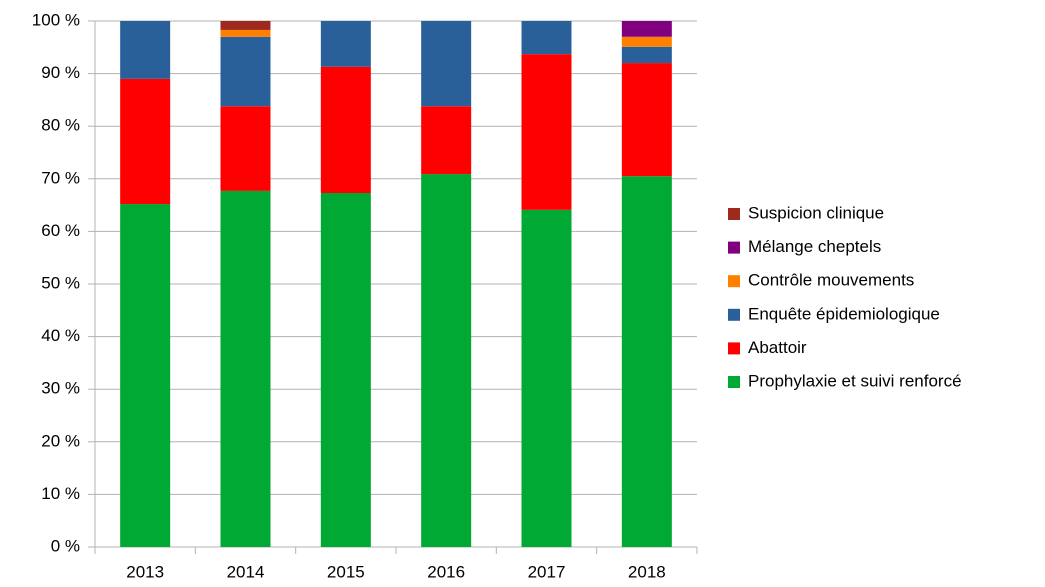  Describe the element at coordinates (56, 19) in the screenshot. I see `y-tick-label: 100 %` at that location.